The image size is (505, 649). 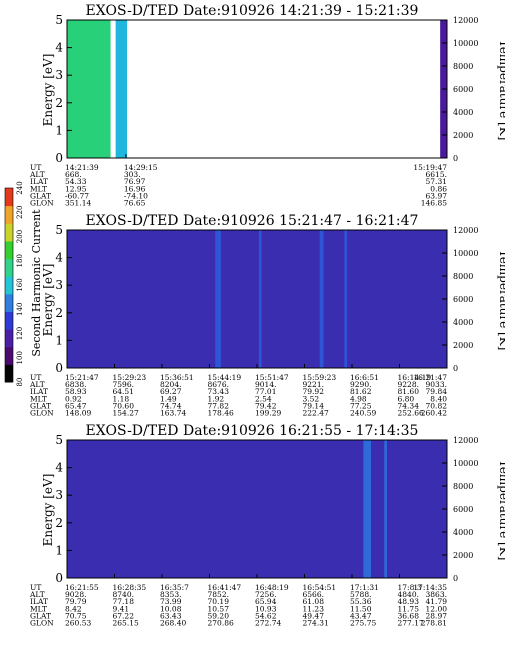 What do you see at coordinates (364, 377) in the screenshot?
I see `orbit-value: 16:6:51` at bounding box center [364, 377].